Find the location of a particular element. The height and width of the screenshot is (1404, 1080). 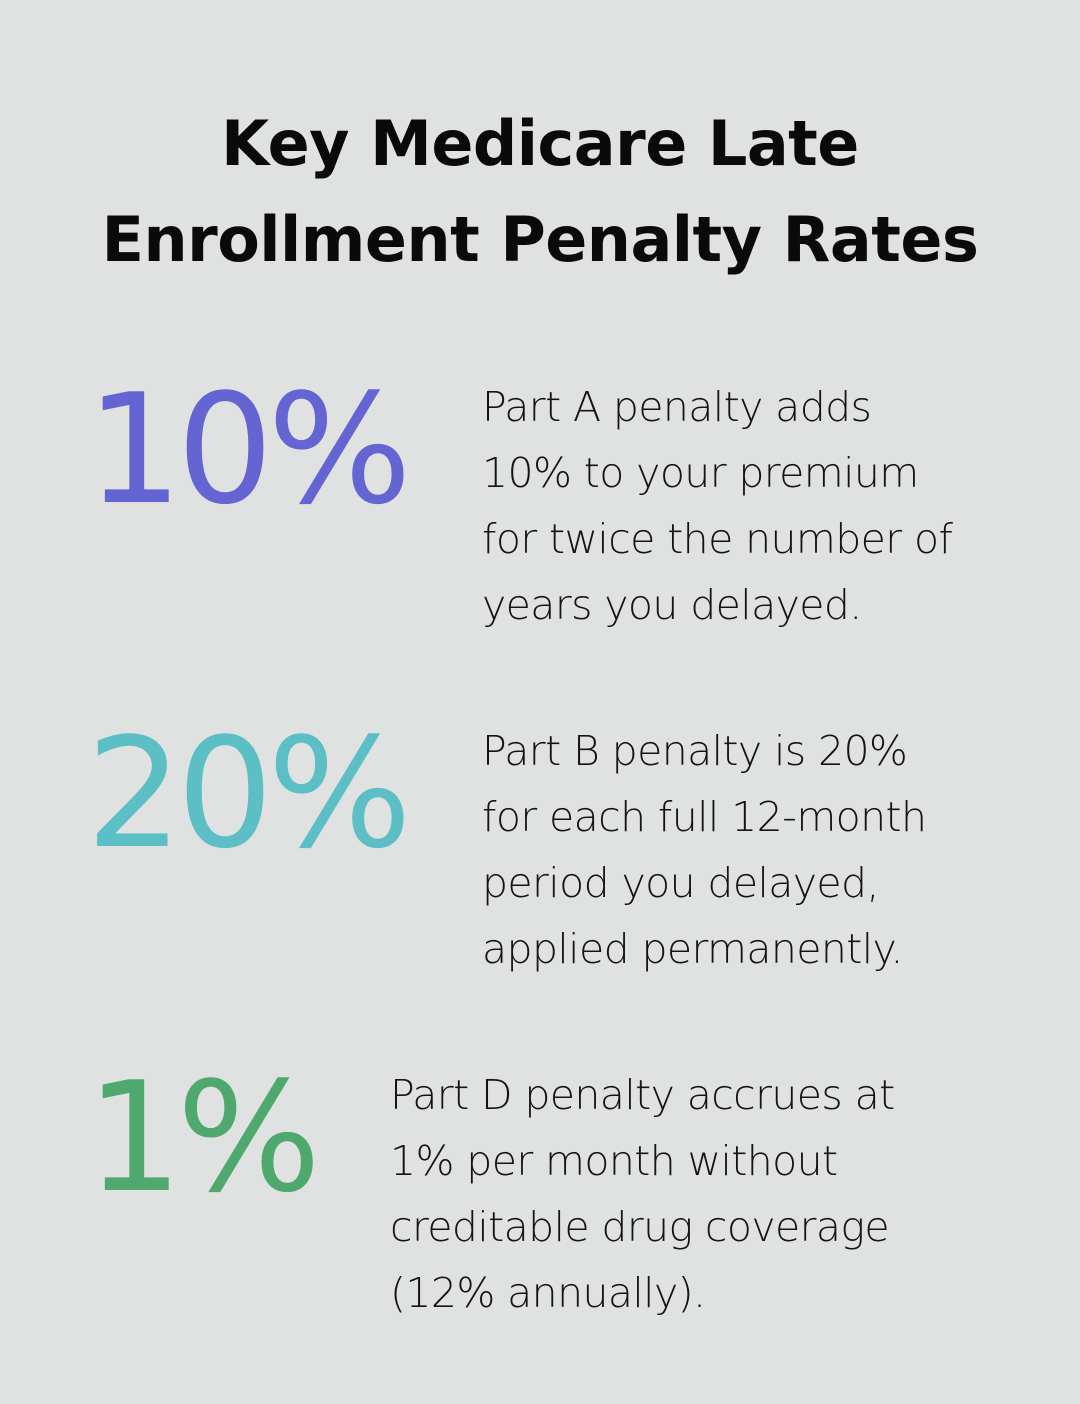

stat-description-line: for each full 12-month is located at coordinates (704, 817).